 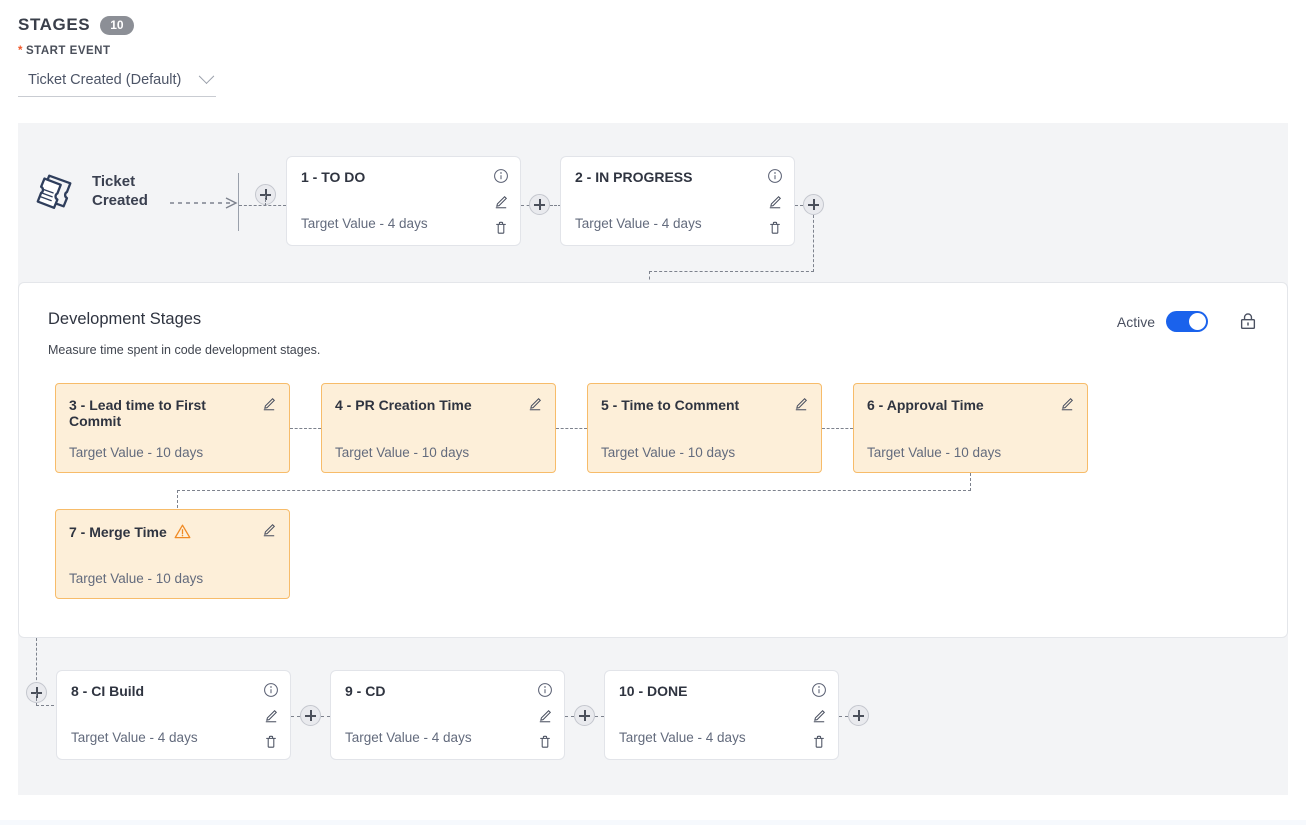 What do you see at coordinates (403, 201) in the screenshot?
I see `stage-card-1: 1 - TO DO Target Value - 4 days` at bounding box center [403, 201].